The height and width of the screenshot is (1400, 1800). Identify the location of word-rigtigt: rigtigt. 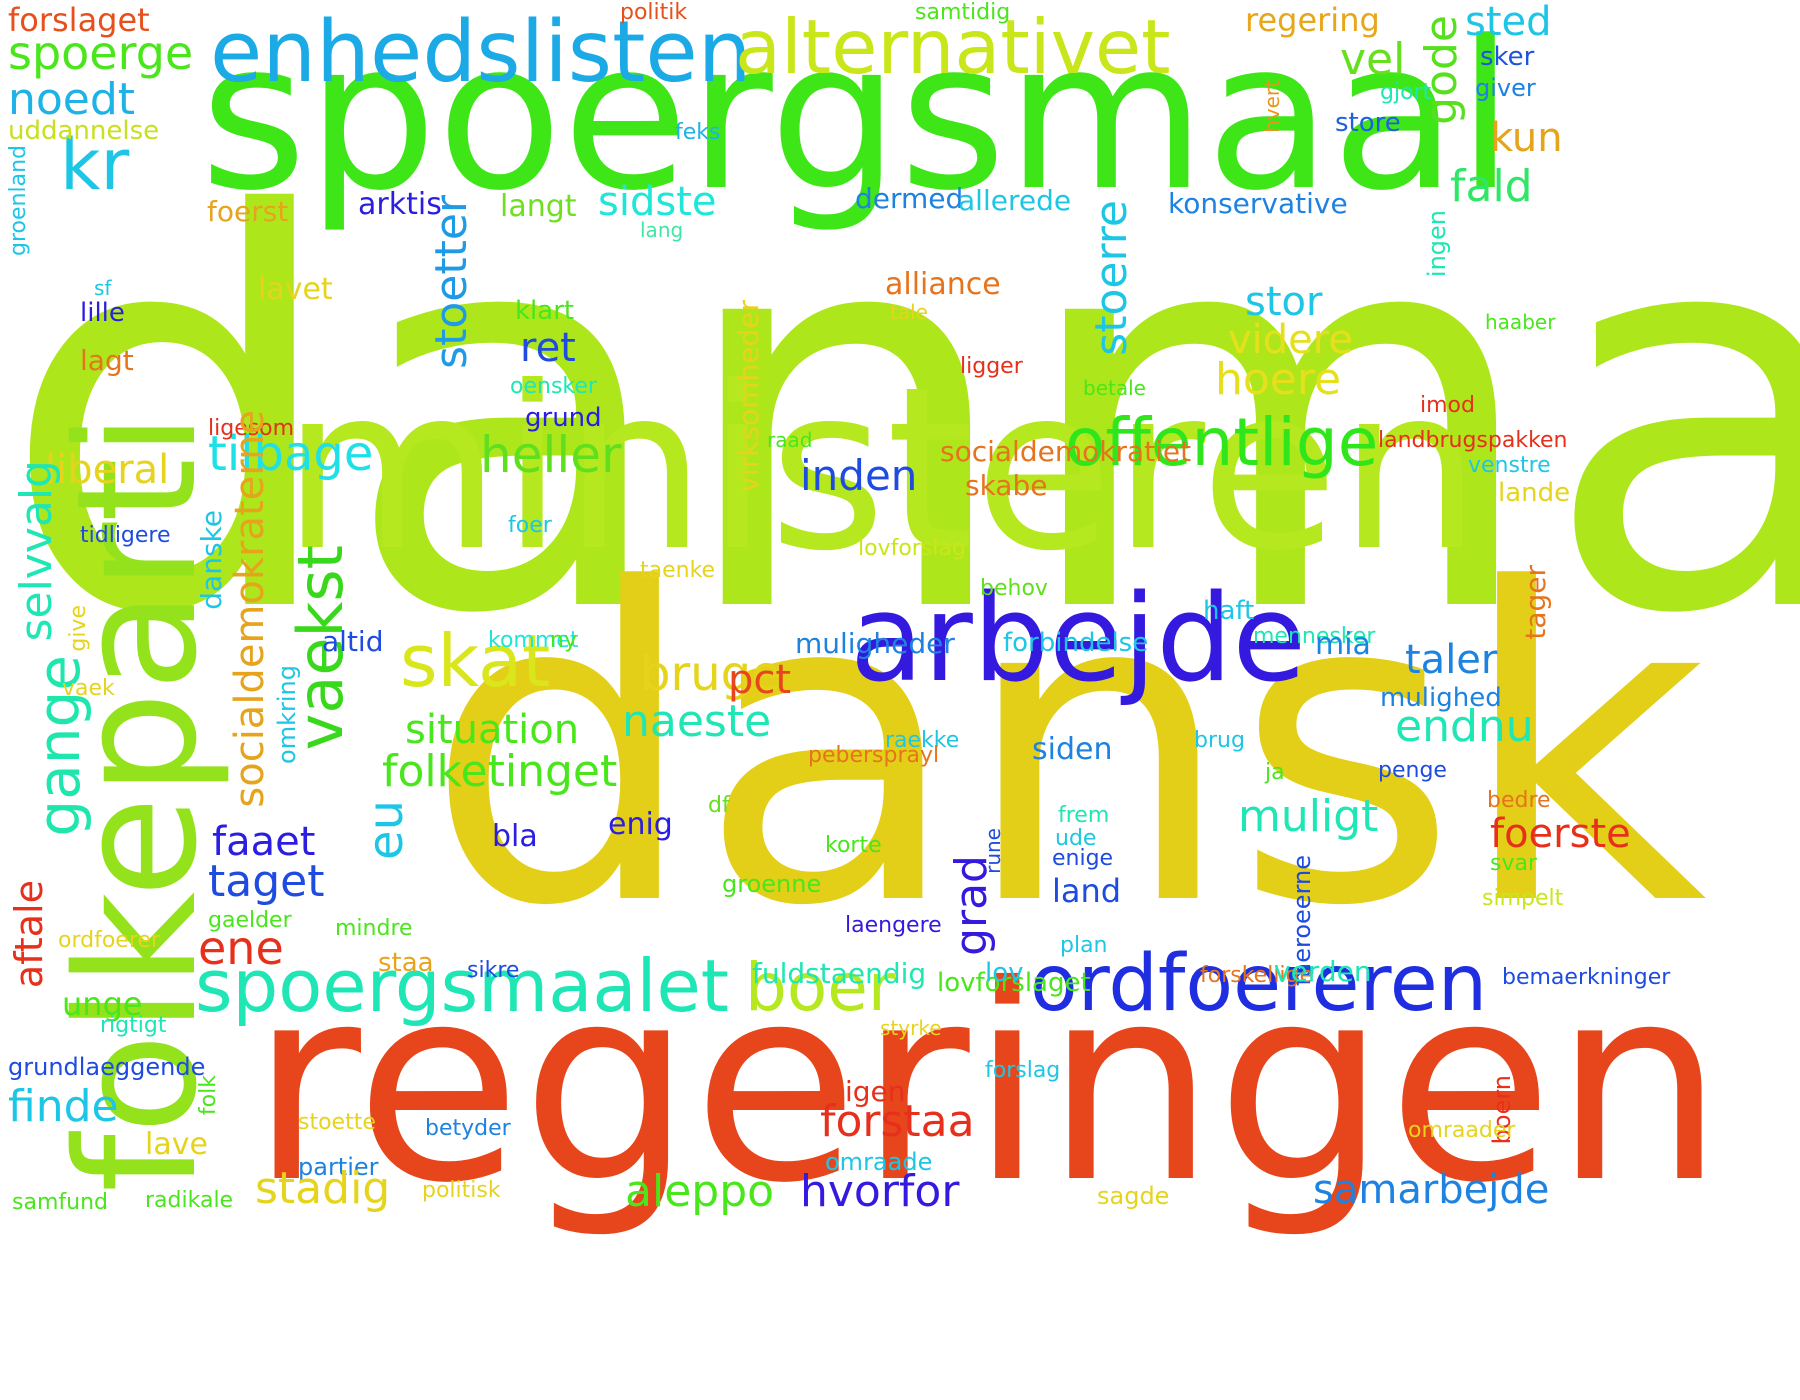
(133, 1025).